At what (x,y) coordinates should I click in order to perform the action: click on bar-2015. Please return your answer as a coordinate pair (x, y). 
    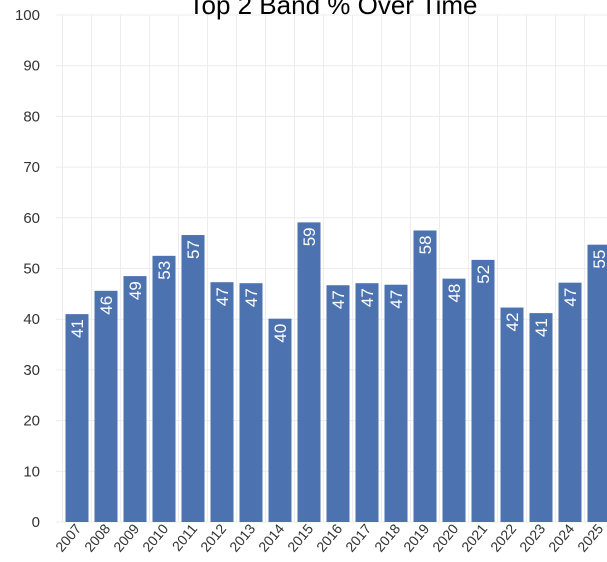
    Looking at the image, I should click on (309, 372).